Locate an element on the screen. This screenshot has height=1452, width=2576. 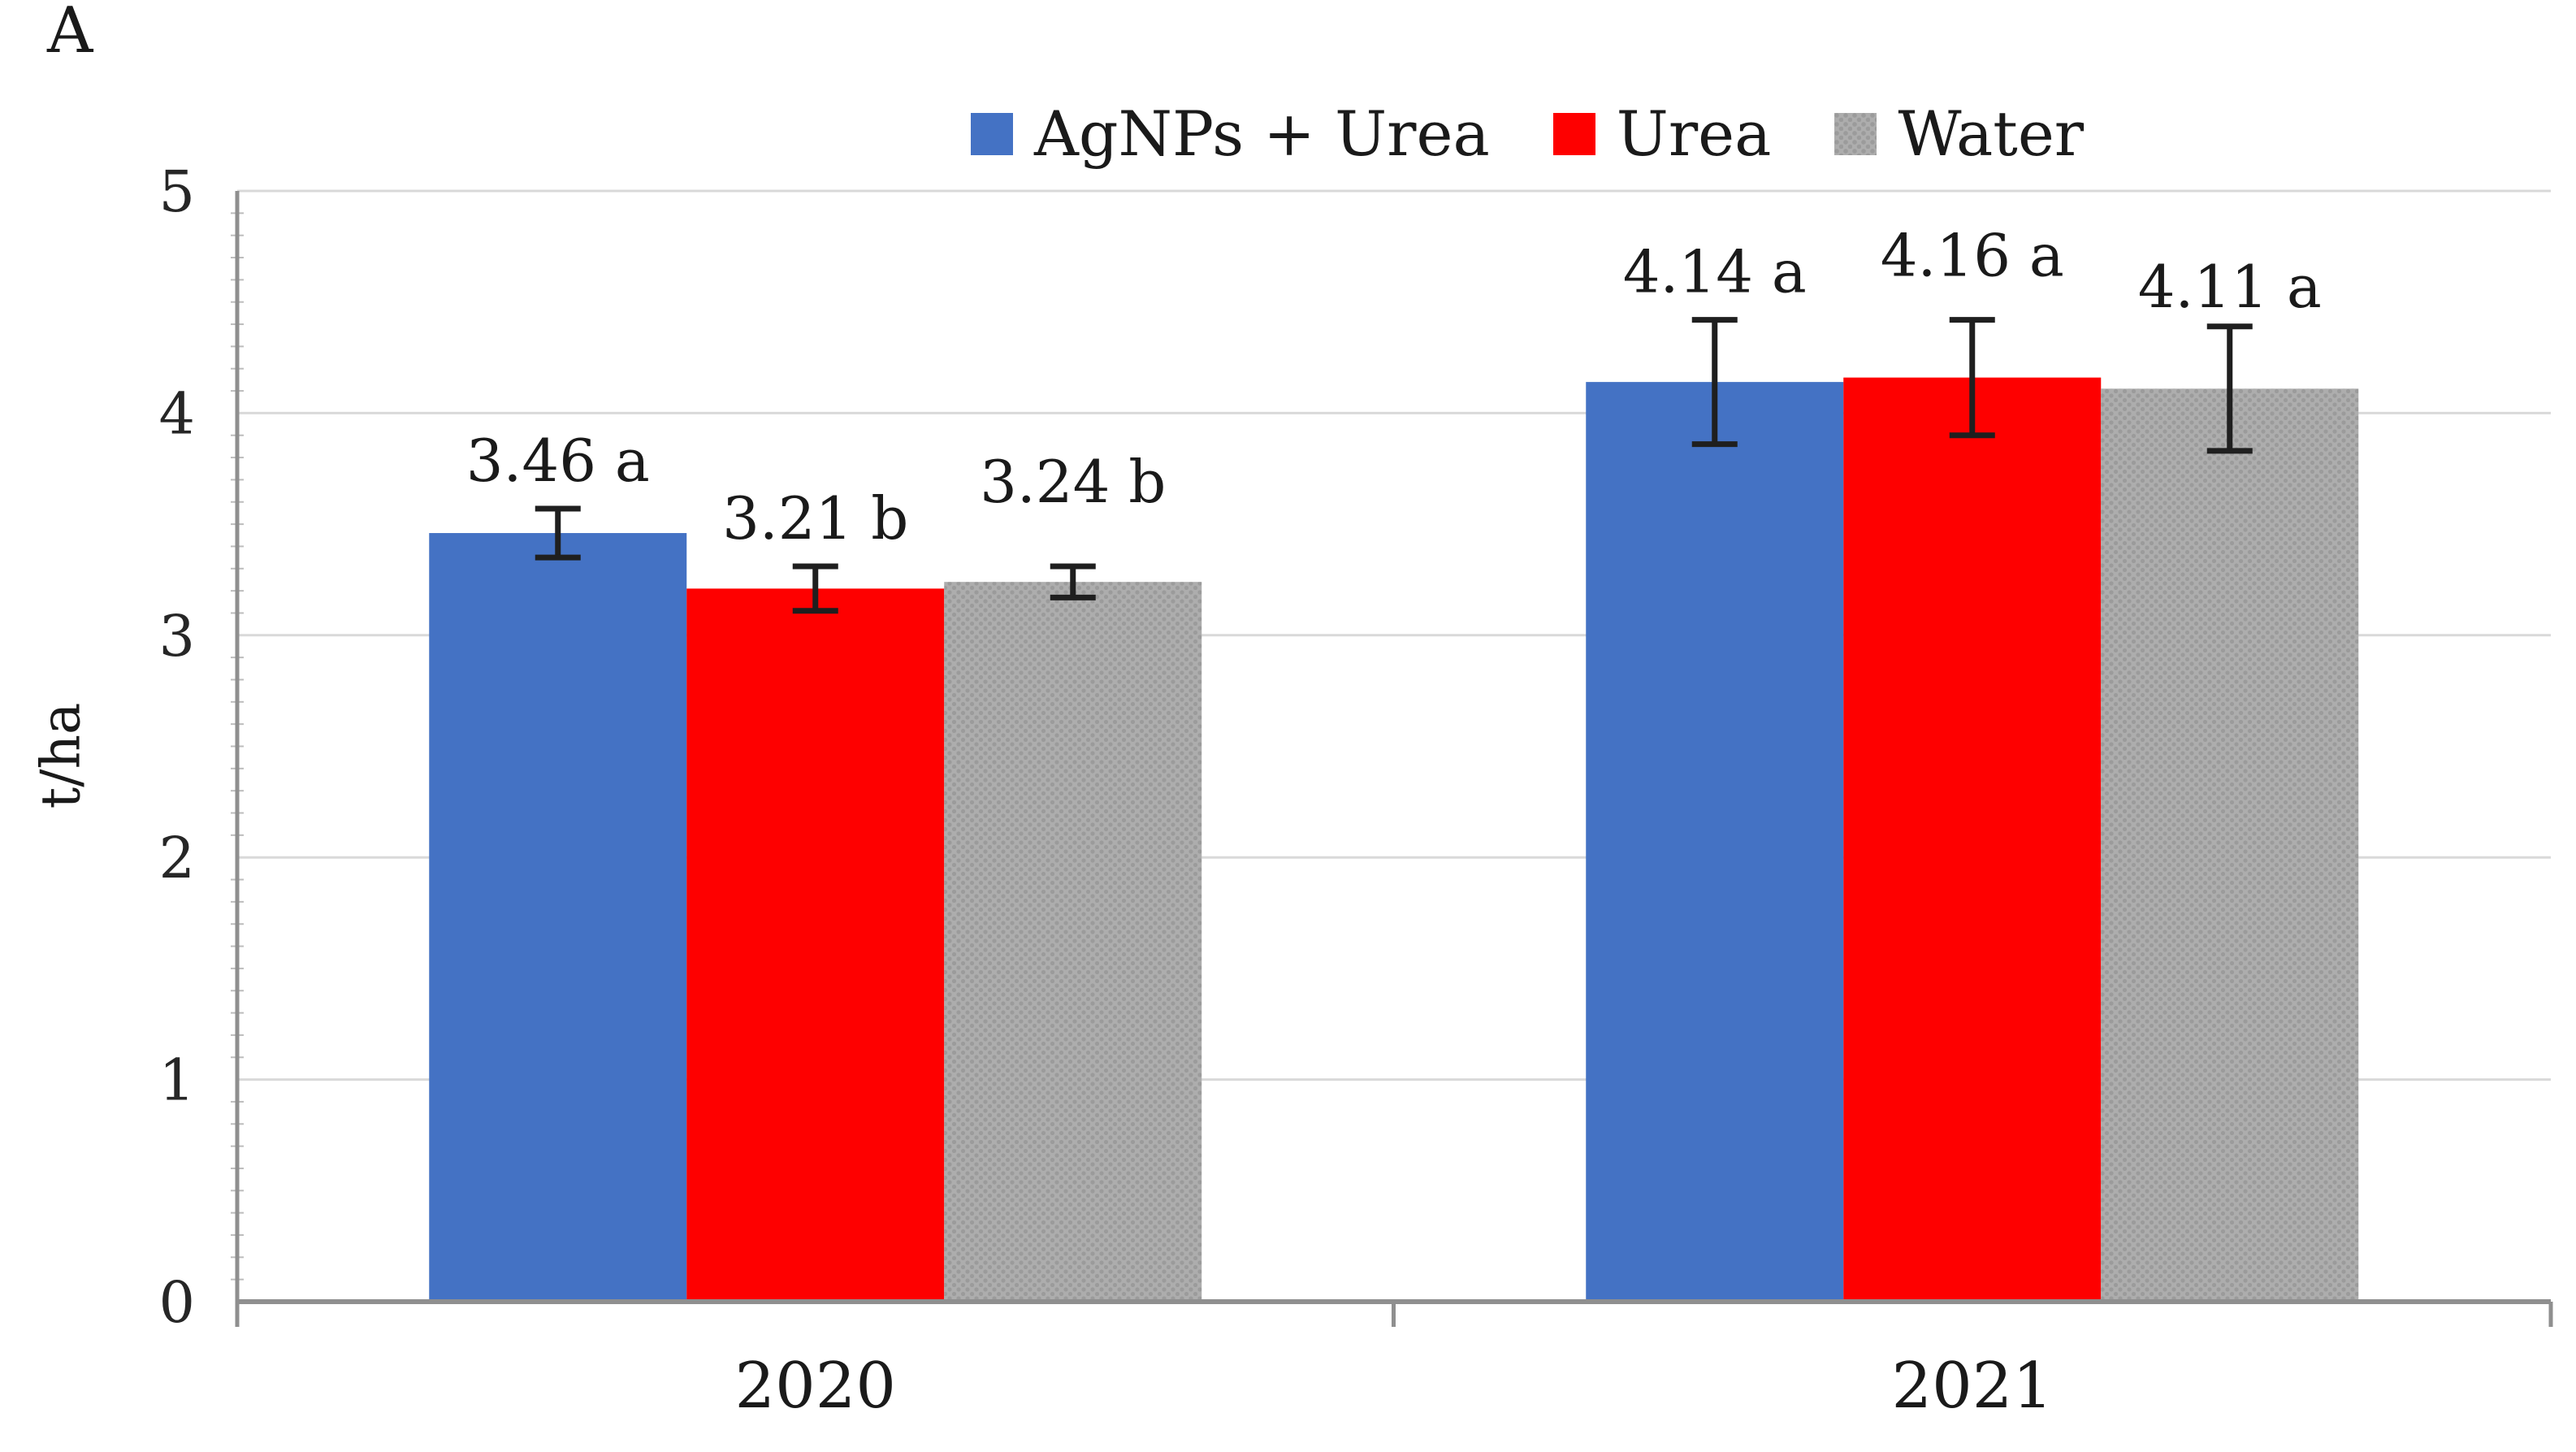
y-tick-label-0: 0 is located at coordinates (176, 1302).